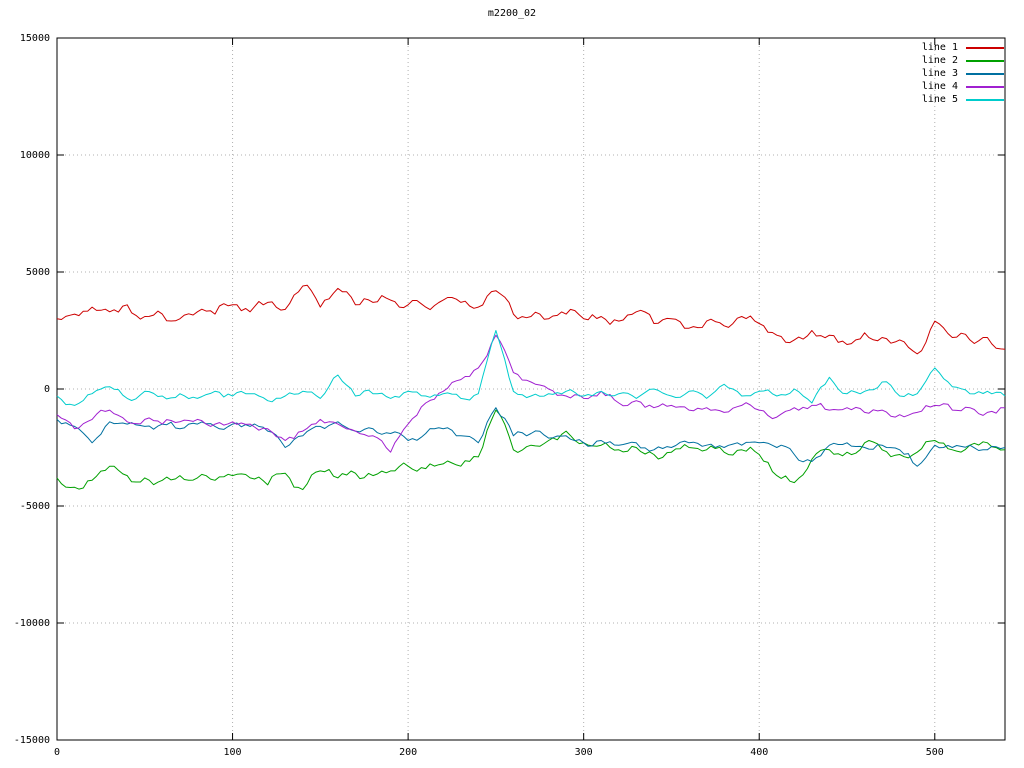  I want to click on y-tick-label: 10000, so click(35, 155).